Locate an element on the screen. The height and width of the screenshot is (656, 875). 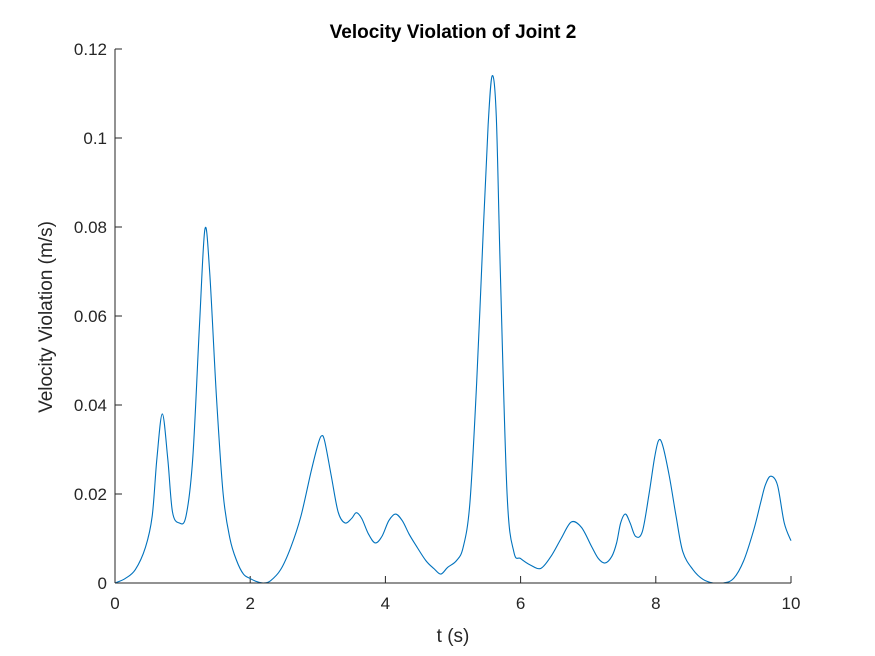
y-tick-label: 0.08 is located at coordinates (90, 227).